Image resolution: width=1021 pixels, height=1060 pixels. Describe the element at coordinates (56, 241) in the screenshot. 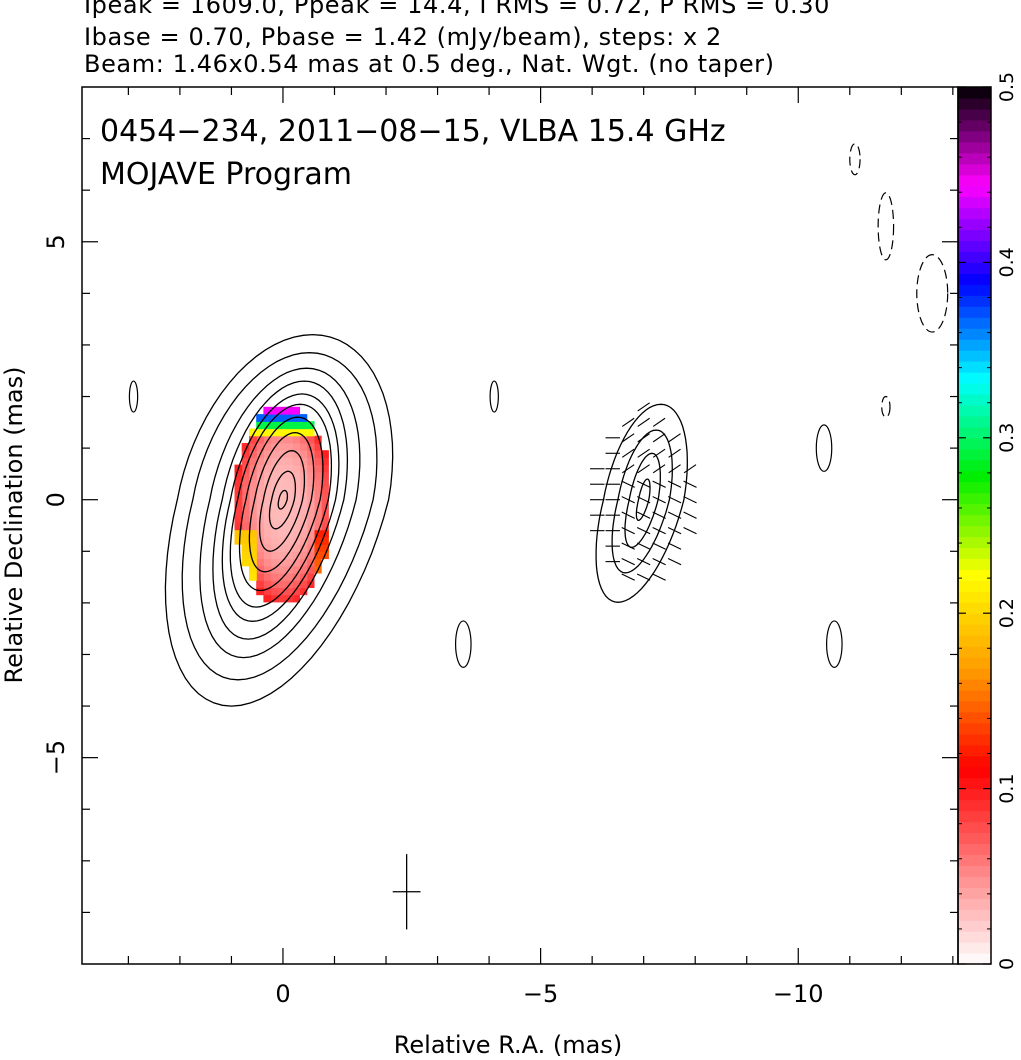

I see `y-tick-label: 5` at that location.